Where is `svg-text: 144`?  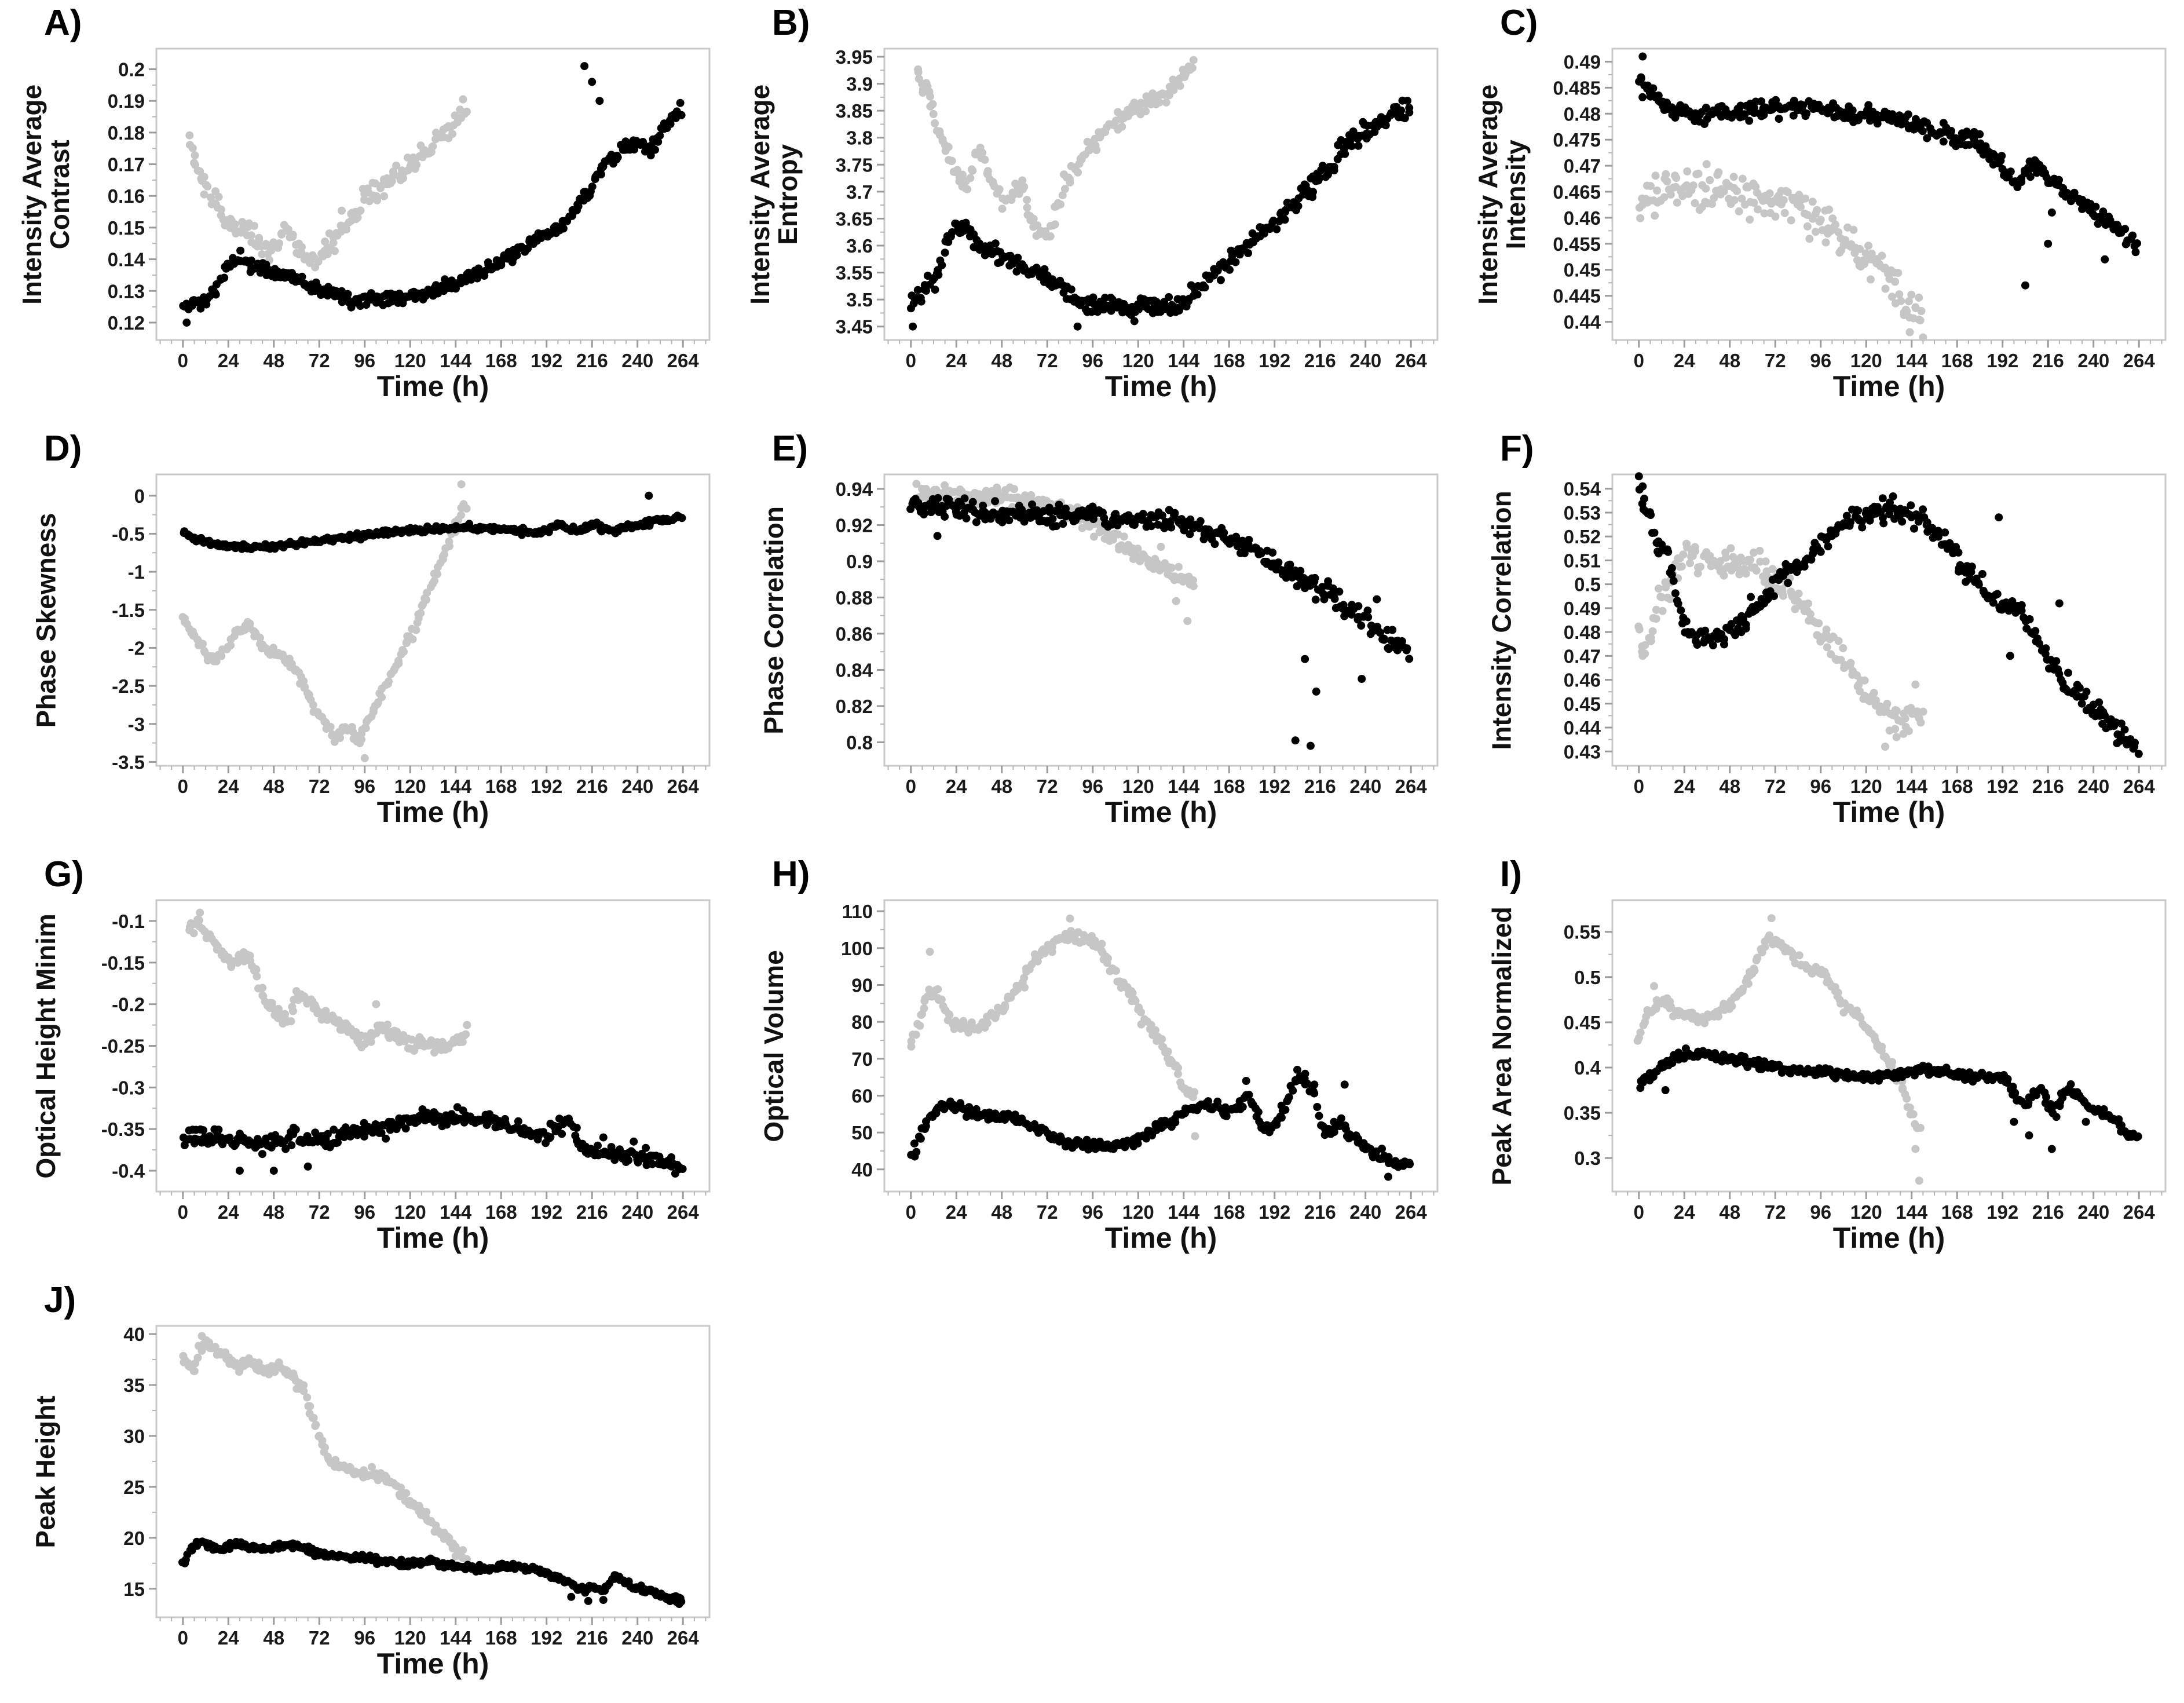 svg-text: 144 is located at coordinates (456, 786).